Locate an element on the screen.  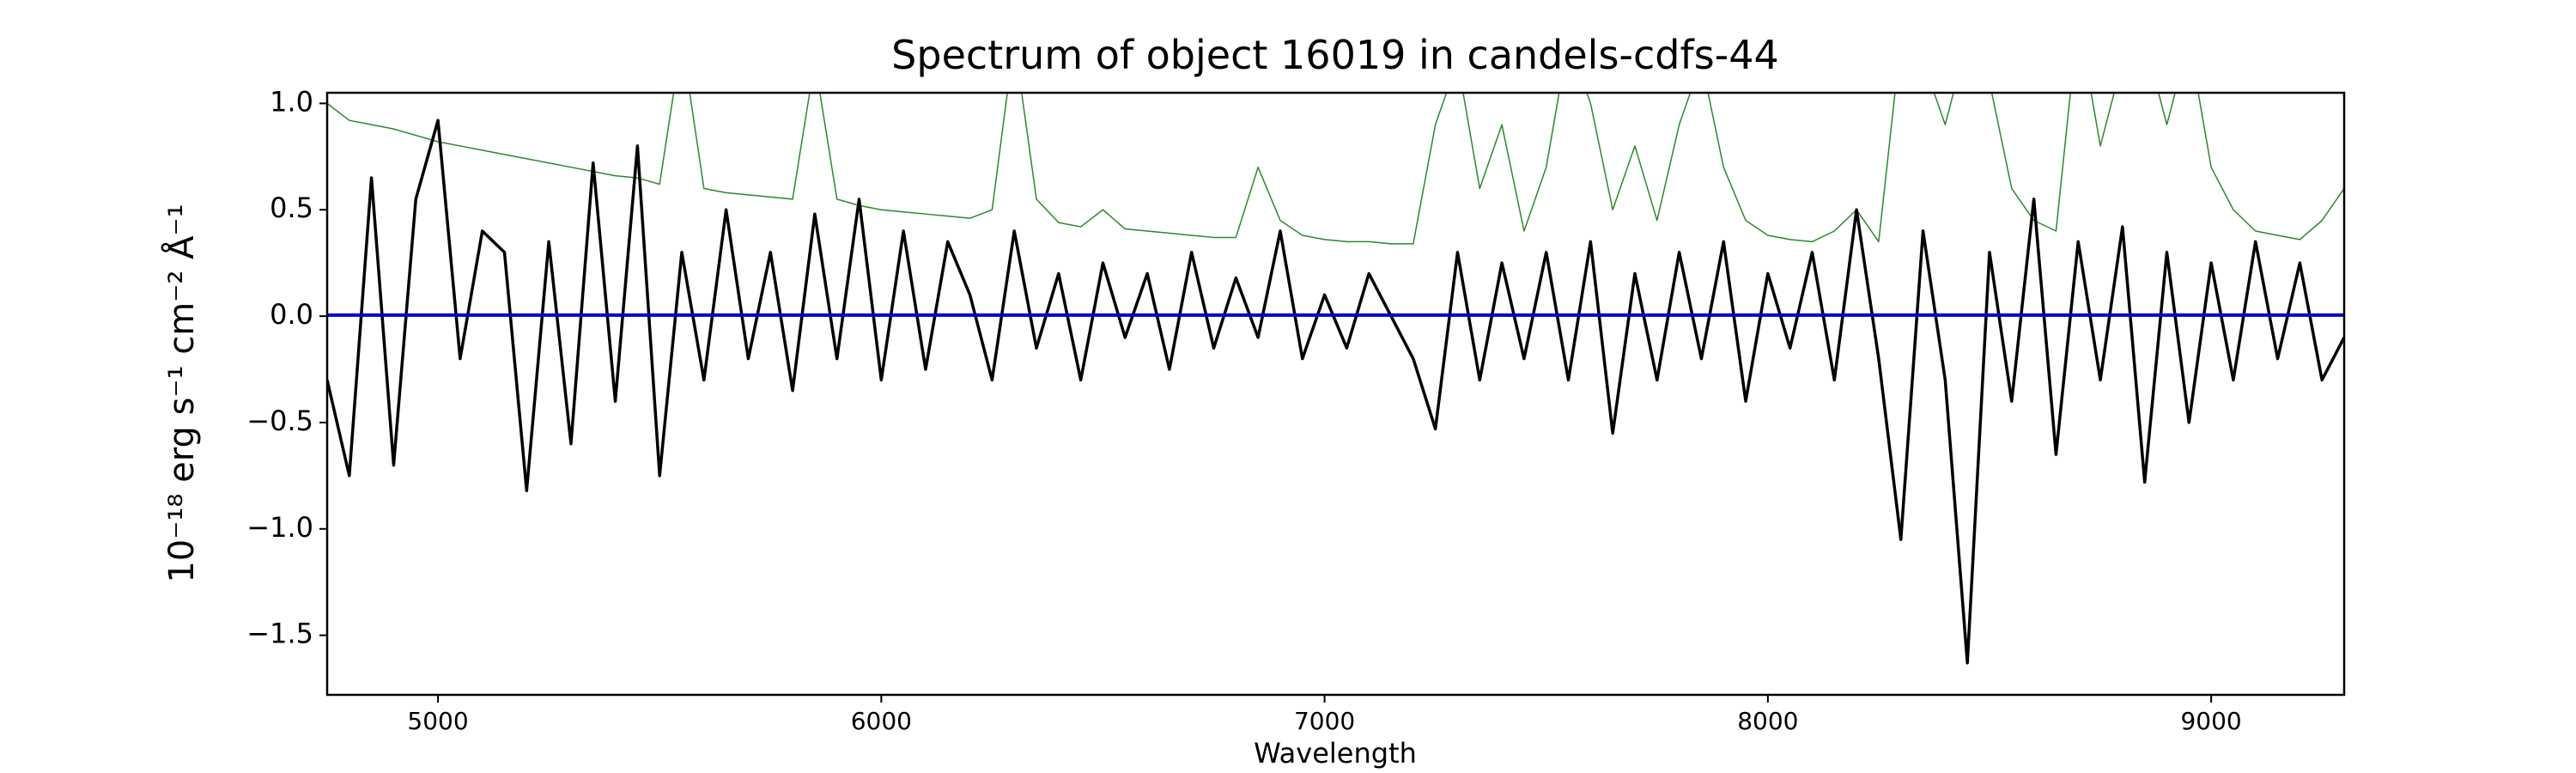
x-tick-label: 8000 is located at coordinates (1768, 721).